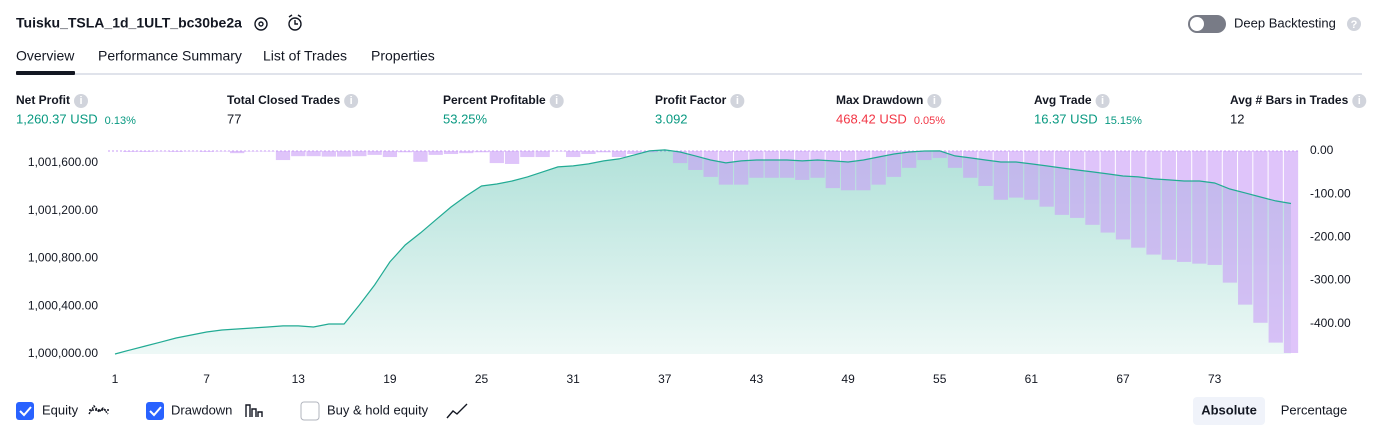 The image size is (1379, 435). I want to click on x-tick-label: 7, so click(206, 379).